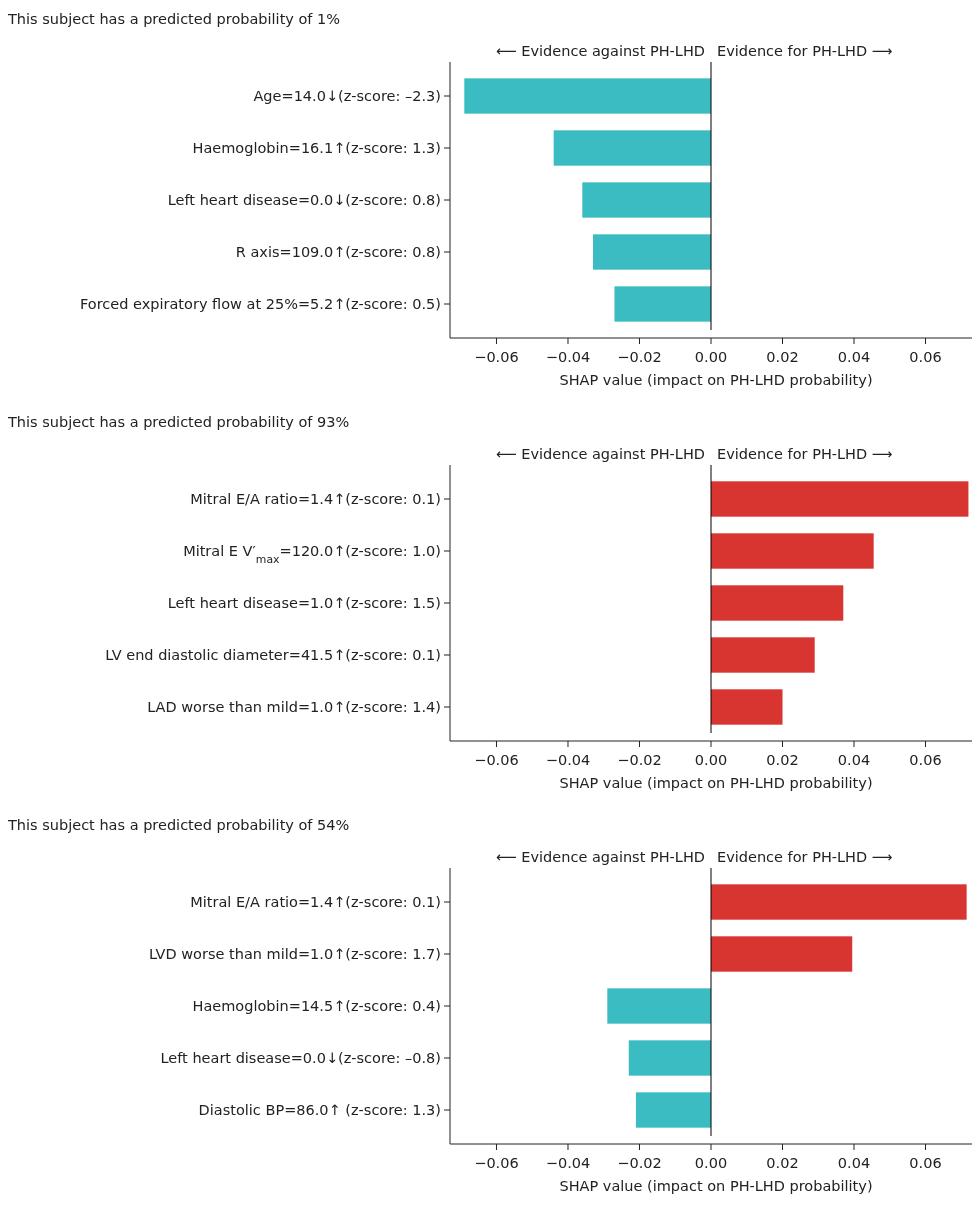  I want to click on y-tick-label: R axis=109.0↑(z-score: 0.8), so click(338, 252).